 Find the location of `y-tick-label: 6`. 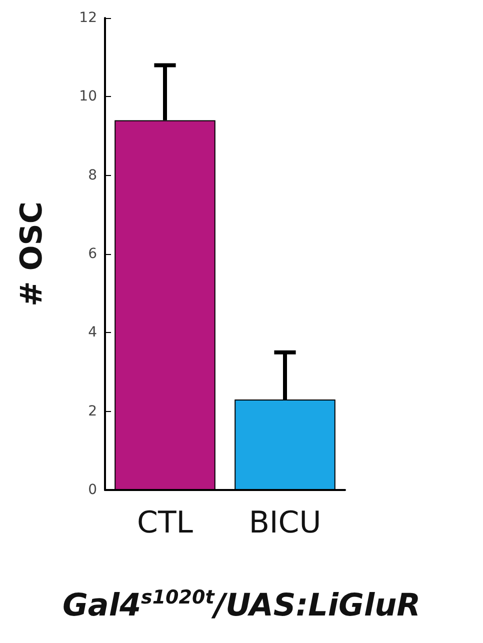

y-tick-label: 6 is located at coordinates (93, 254).